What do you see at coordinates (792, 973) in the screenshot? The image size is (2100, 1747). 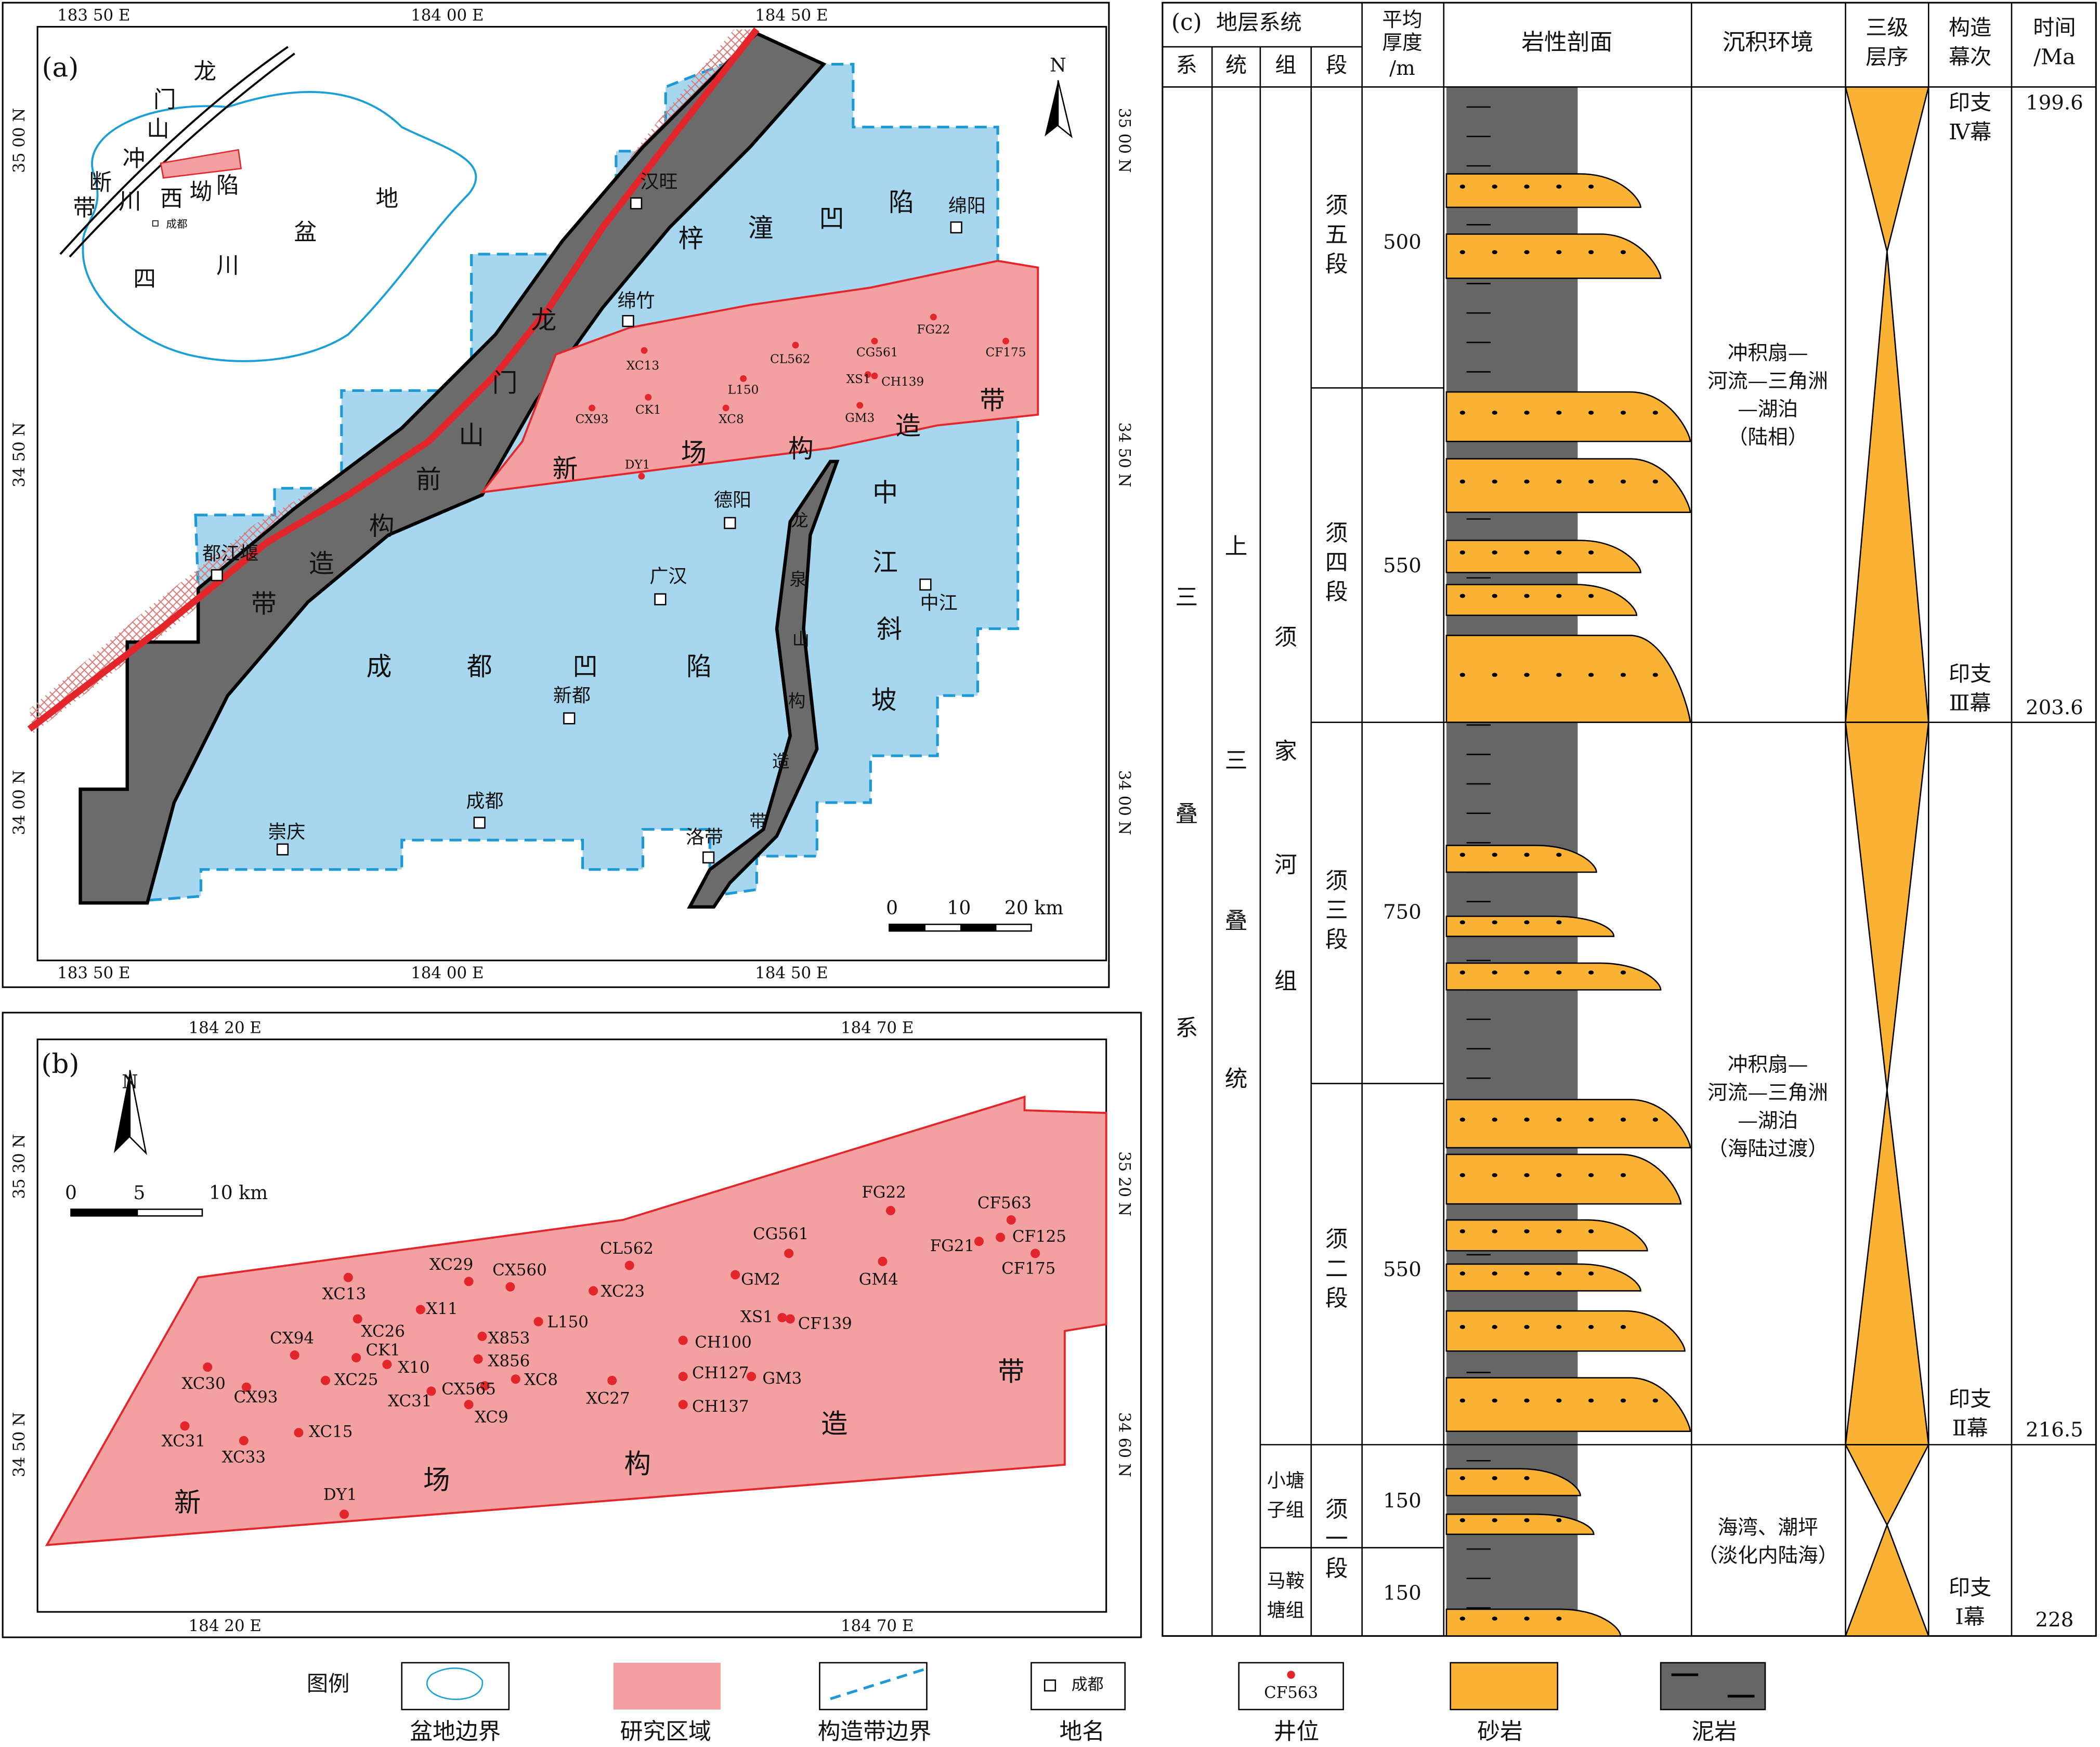 I see `coord-label: 184 50 E` at bounding box center [792, 973].